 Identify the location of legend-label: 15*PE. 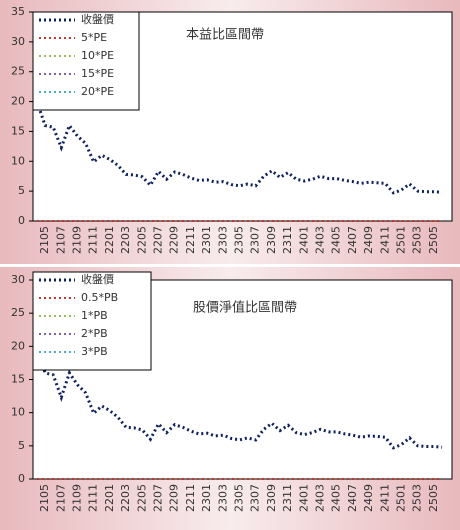
(97, 73).